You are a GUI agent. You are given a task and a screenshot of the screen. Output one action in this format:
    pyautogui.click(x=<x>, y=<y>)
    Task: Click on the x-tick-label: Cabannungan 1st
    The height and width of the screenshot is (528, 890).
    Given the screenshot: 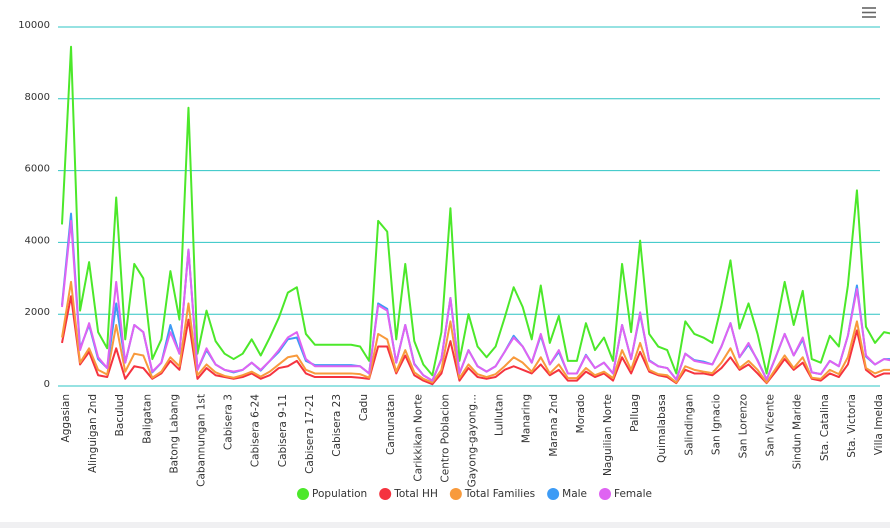 What is the action you would take?
    pyautogui.click(x=202, y=440)
    